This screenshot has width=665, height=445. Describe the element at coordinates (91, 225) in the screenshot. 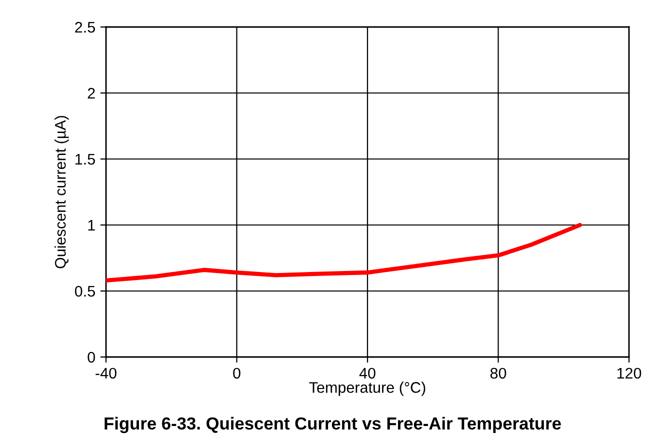

I see `y-tick-label: 1` at that location.